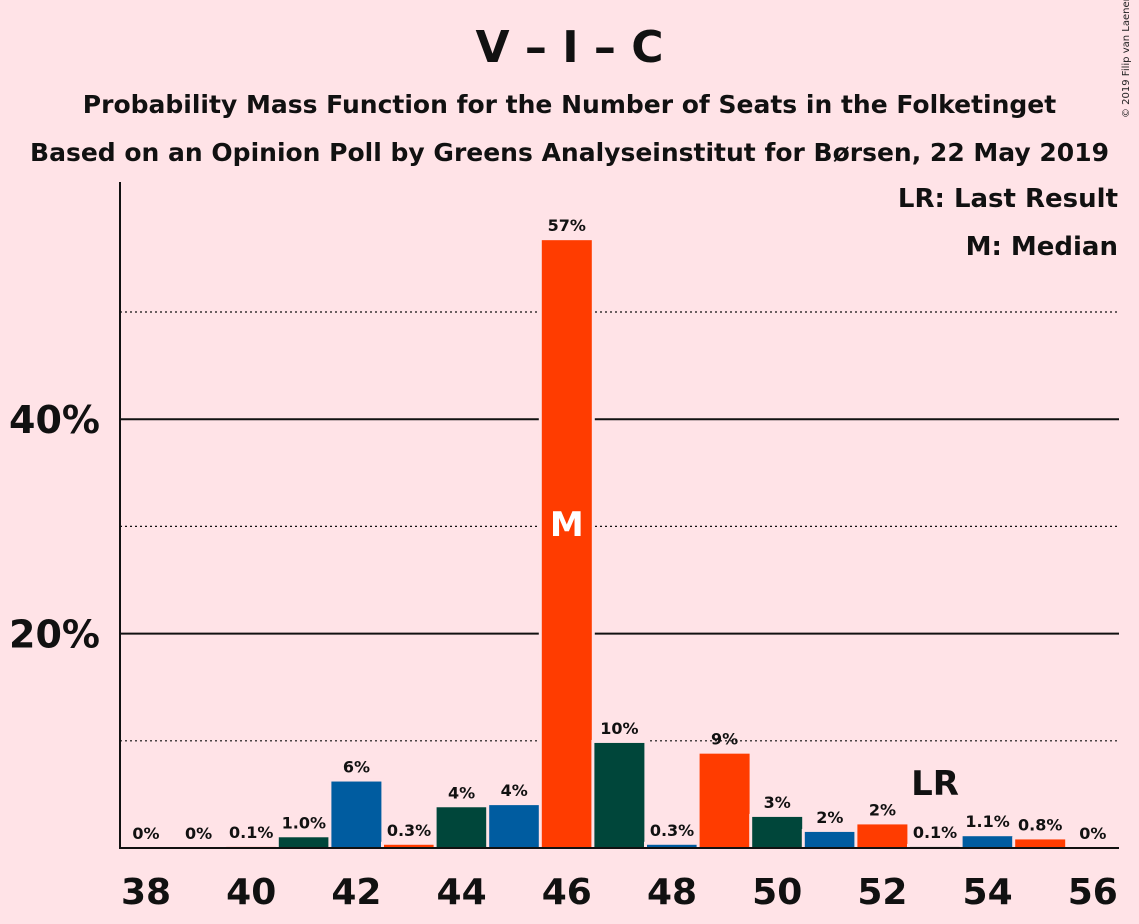 This screenshot has height=924, width=1139. What do you see at coordinates (462, 892) in the screenshot?
I see `x-tick-label: 44` at bounding box center [462, 892].